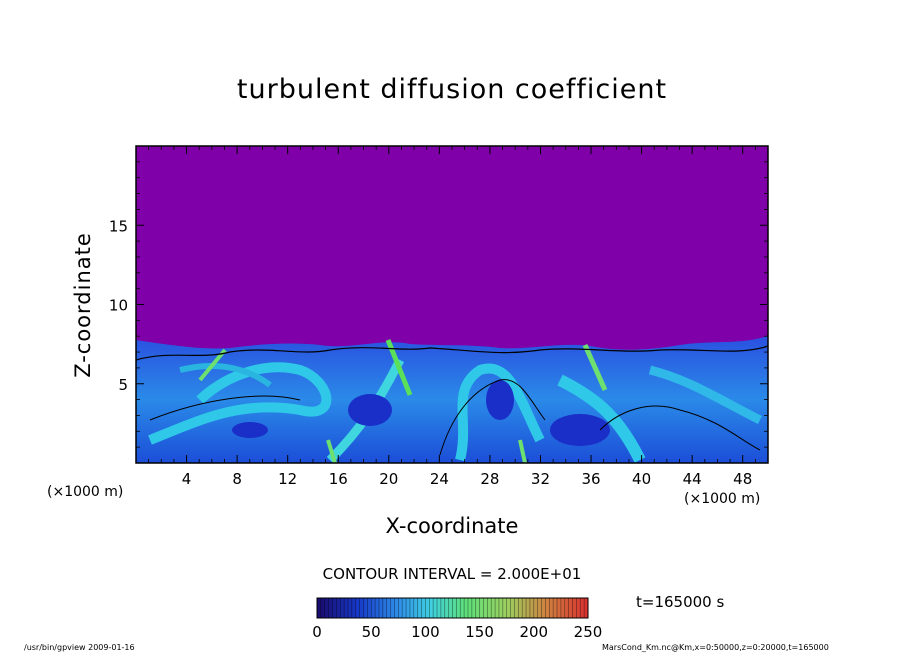 The width and height of the screenshot is (904, 654). What do you see at coordinates (317, 632) in the screenshot?
I see `colorbar-tick-label: 0` at bounding box center [317, 632].